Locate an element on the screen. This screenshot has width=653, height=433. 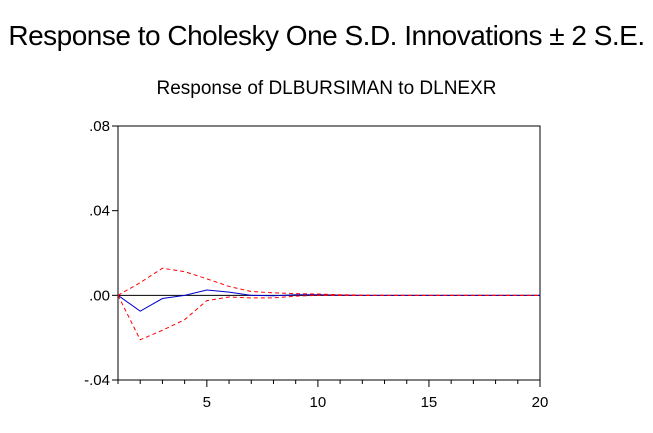
x-tick-label: 5 is located at coordinates (207, 402).